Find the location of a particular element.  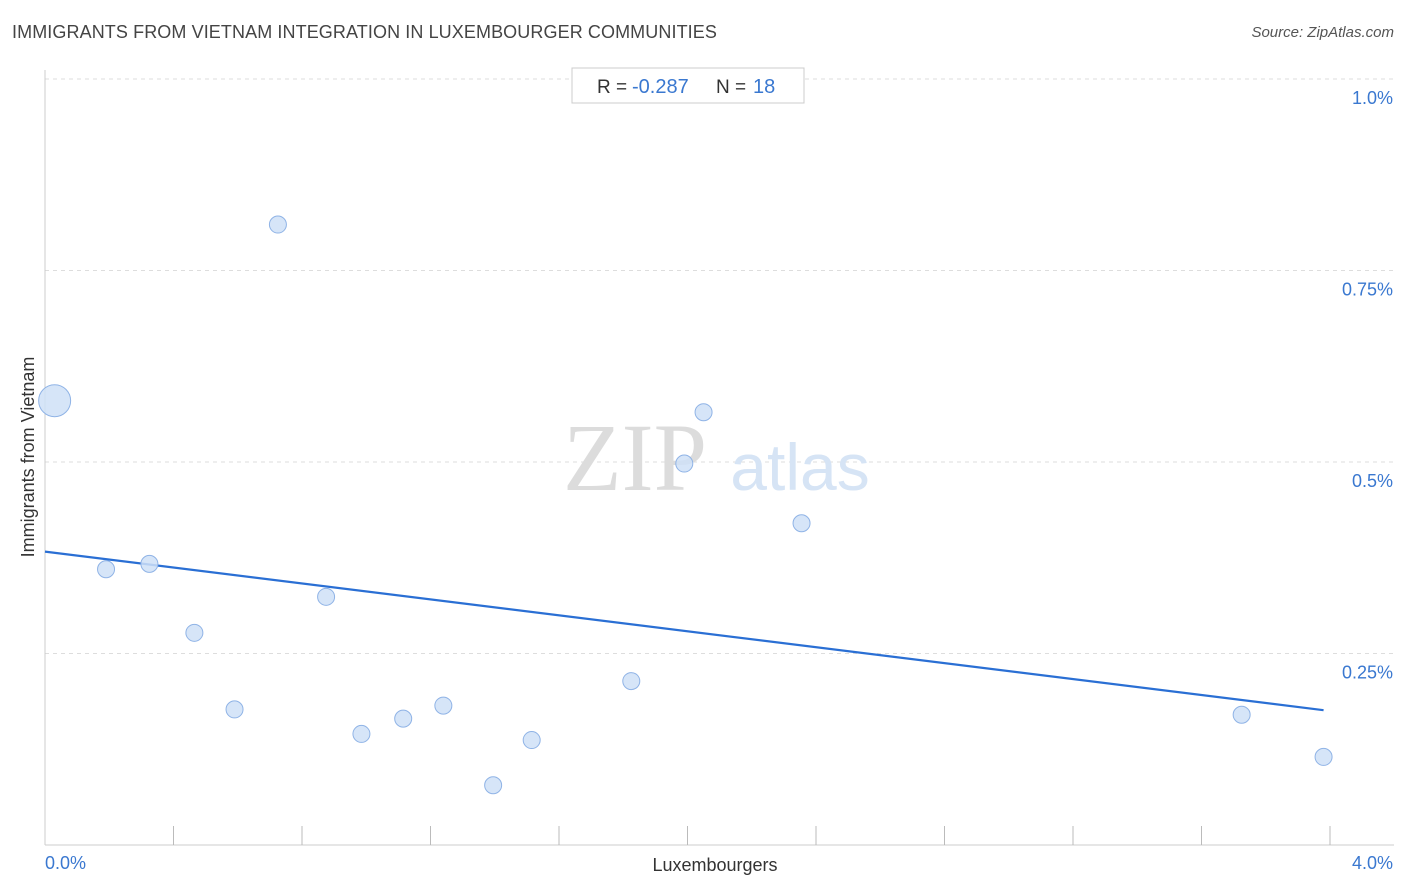

y-tick-label-0: 1.0% is located at coordinates (1372, 98).